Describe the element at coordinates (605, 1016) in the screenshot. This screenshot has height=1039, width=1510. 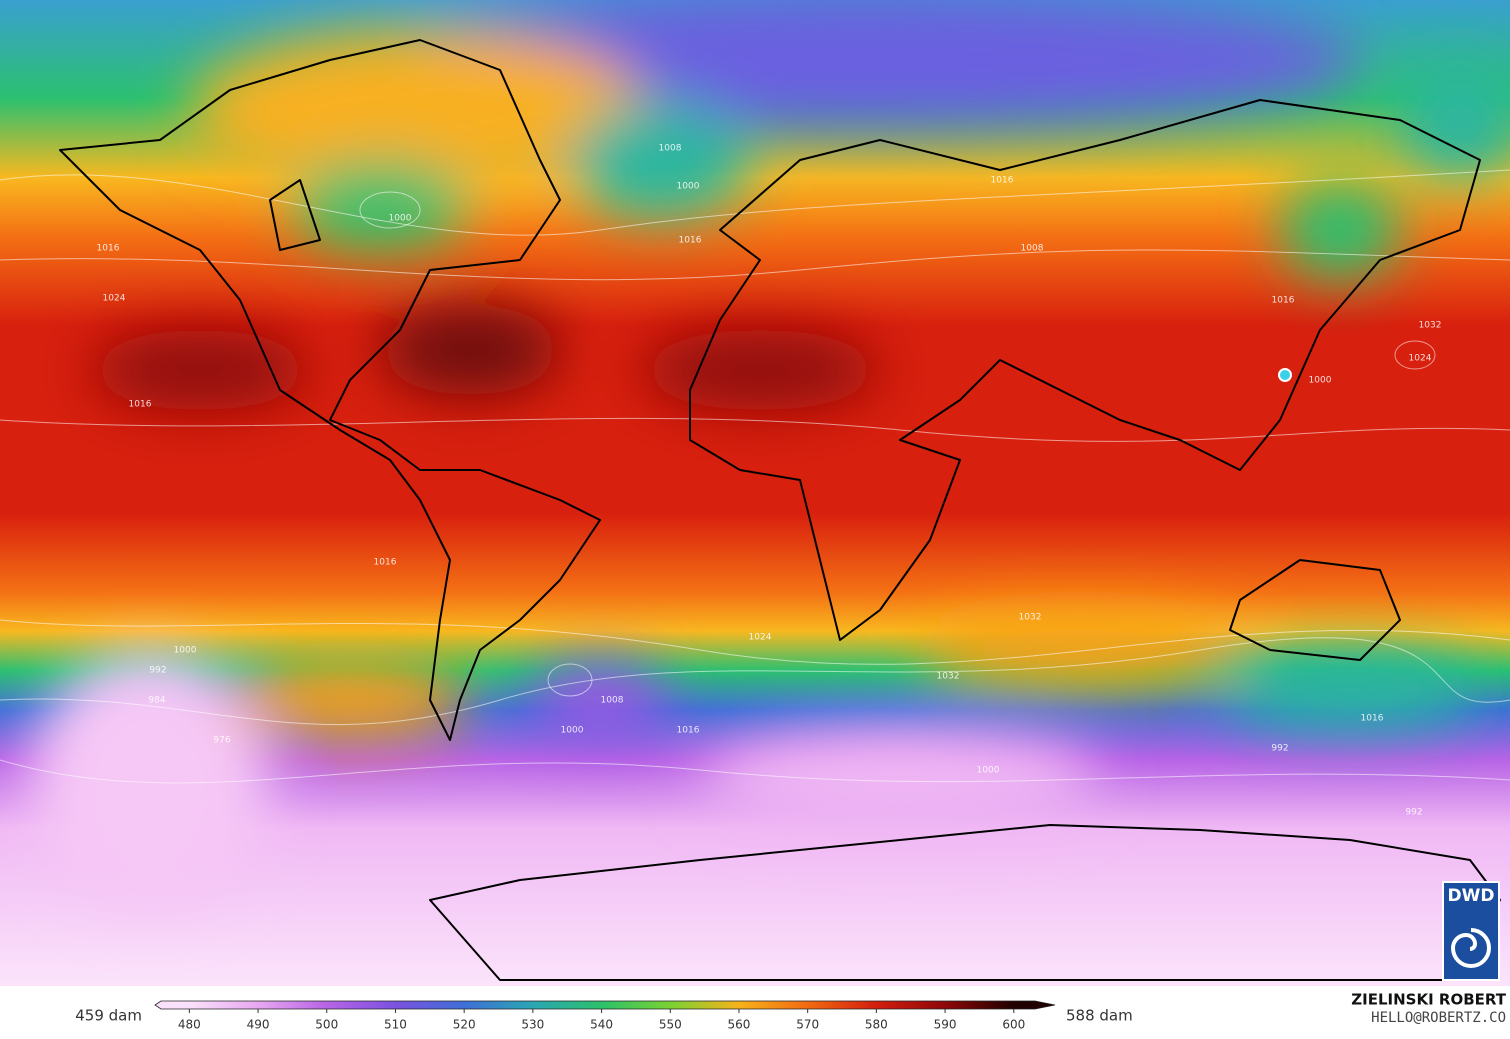
I see `colorbar: 480 490 500 510 520 530 540 550 560 570 580 590 600` at that location.